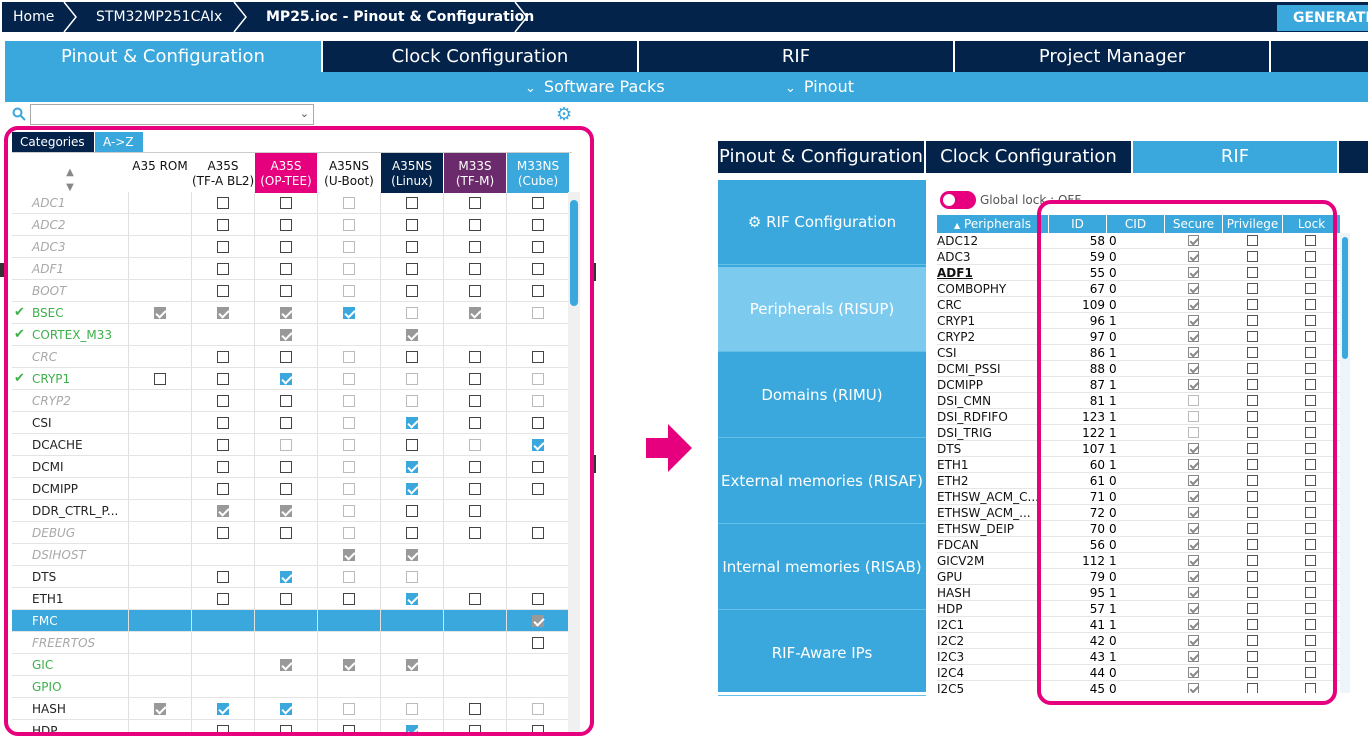 Image resolution: width=1368 pixels, height=742 pixels. Describe the element at coordinates (1136, 224) in the screenshot. I see `column-header-cid: CID` at that location.